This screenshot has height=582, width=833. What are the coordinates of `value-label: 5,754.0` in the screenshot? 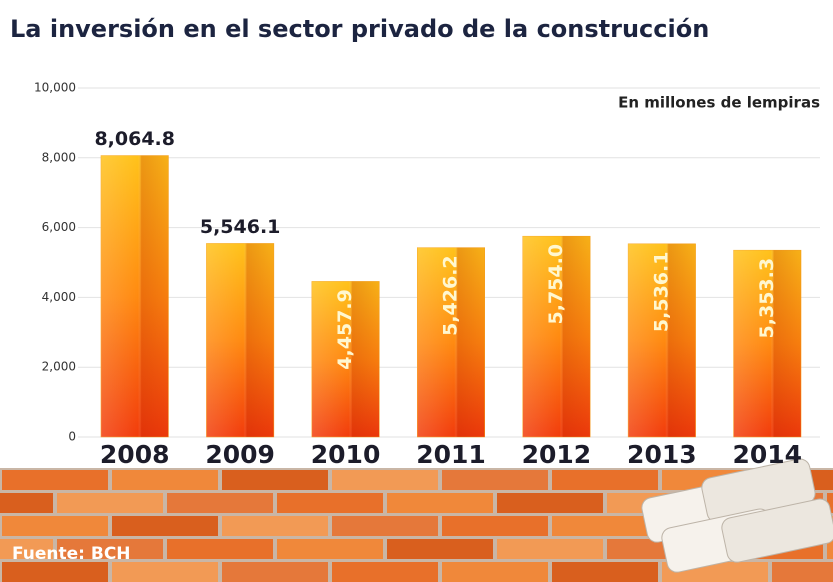 It's located at (556, 284).